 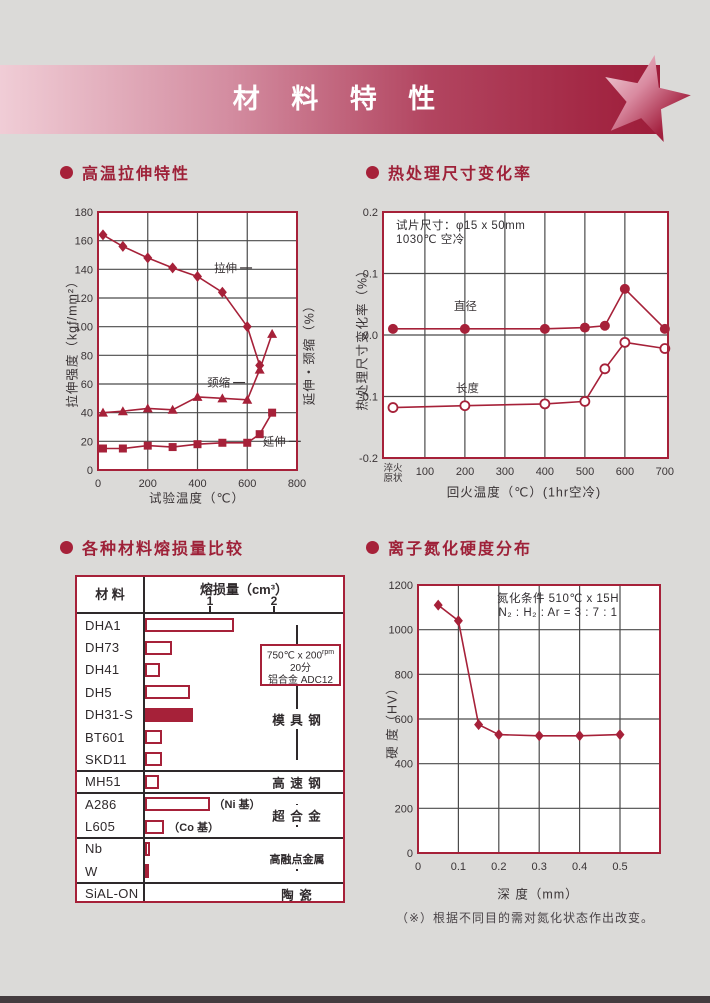 I want to click on y-tick-label: 1200, so click(x=401, y=586).